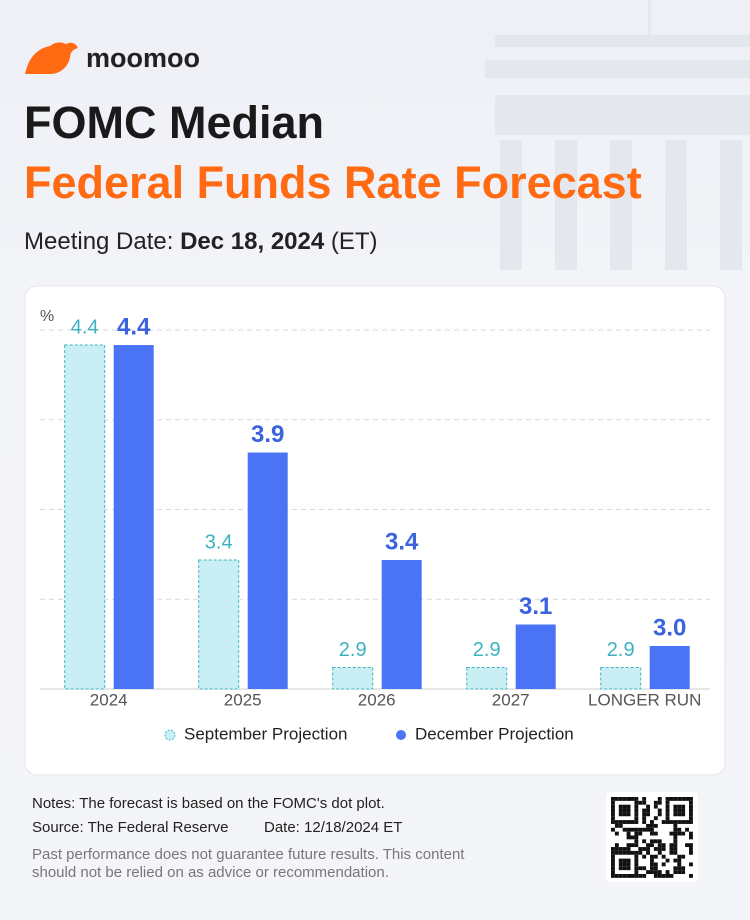 This screenshot has width=750, height=920. What do you see at coordinates (494, 733) in the screenshot?
I see `legend-label: December Projection` at bounding box center [494, 733].